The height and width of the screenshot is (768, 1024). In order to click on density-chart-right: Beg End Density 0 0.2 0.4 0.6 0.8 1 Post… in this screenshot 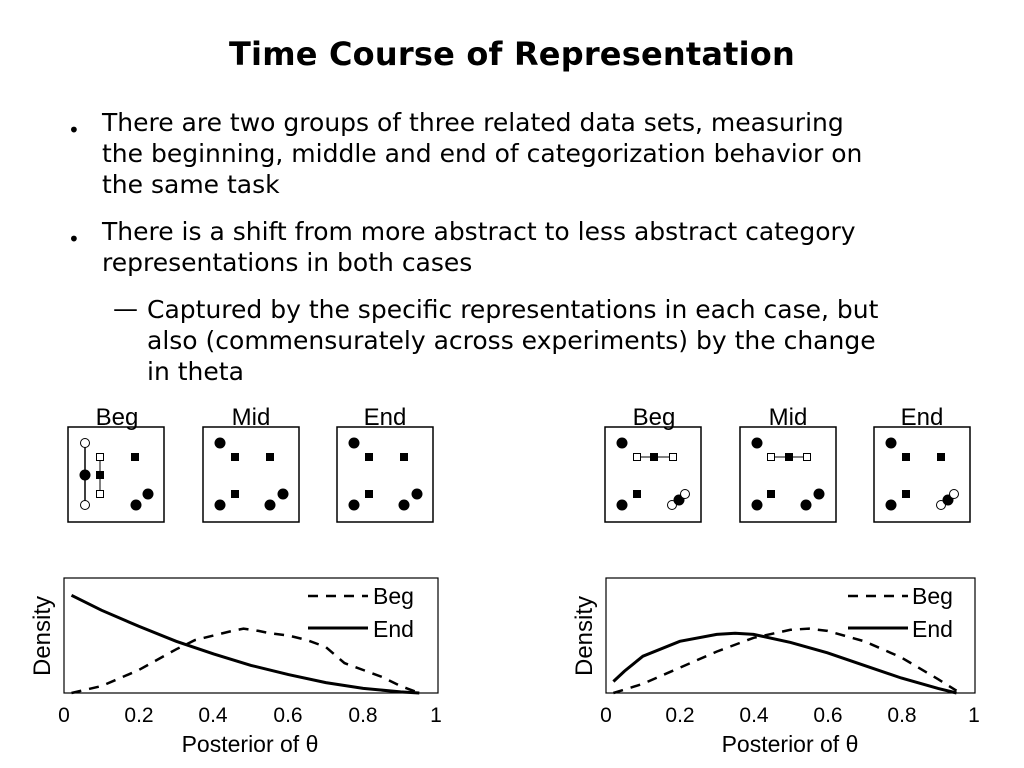, I will do `click(775, 667)`.